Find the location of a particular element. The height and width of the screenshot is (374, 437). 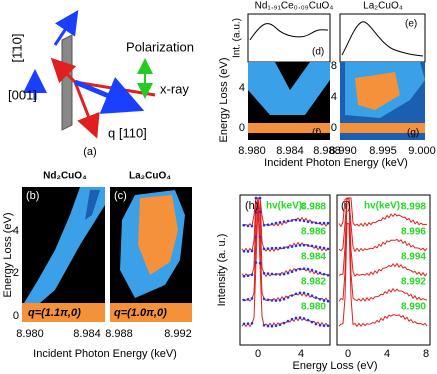

panel-label: (i) is located at coordinates (346, 206).